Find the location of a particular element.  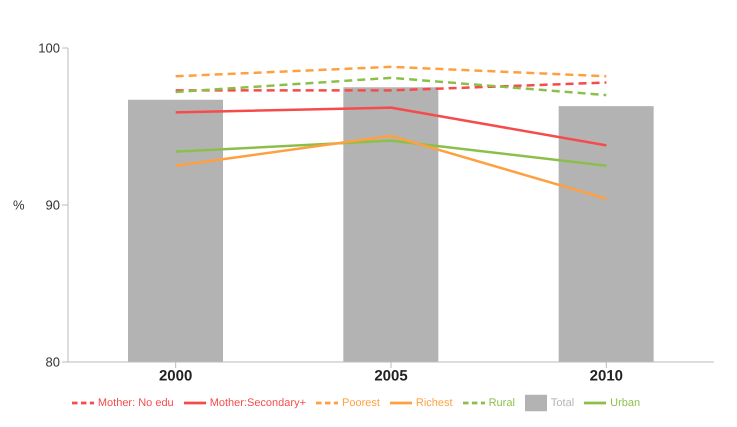

legend-label: Total is located at coordinates (562, 402).